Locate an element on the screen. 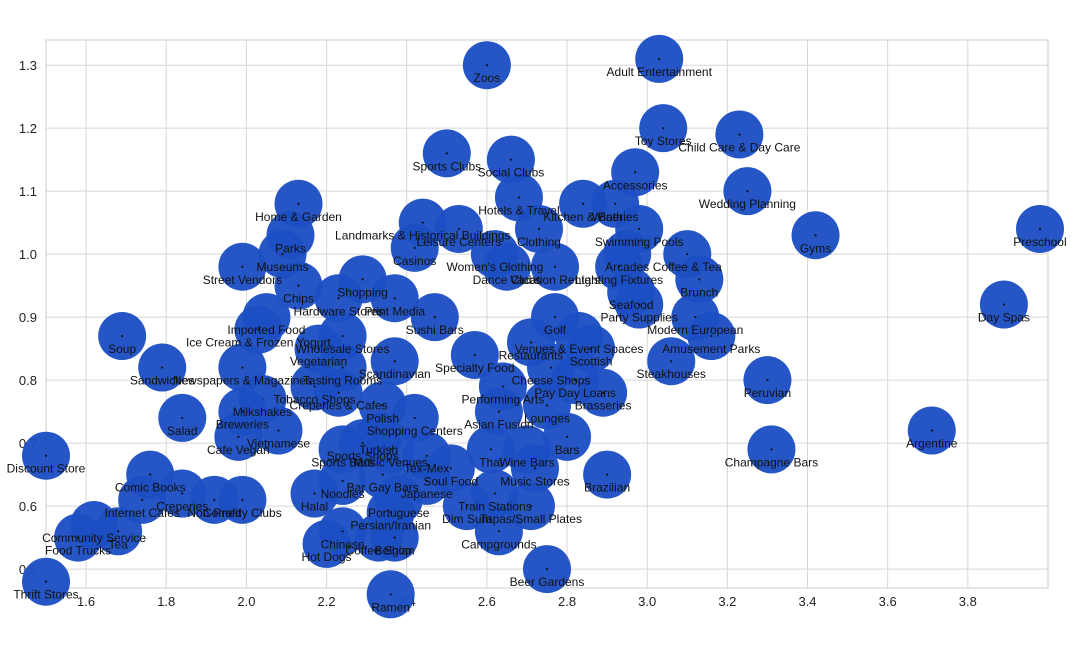  bubble-label: Thrift Stores is located at coordinates (45, 595).